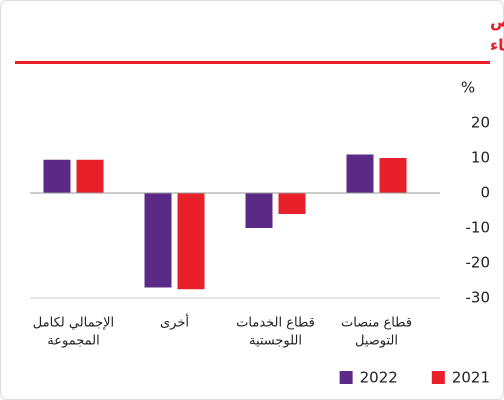 The width and height of the screenshot is (504, 400). What do you see at coordinates (73, 341) in the screenshot?
I see `x-tick-label: المجموعة` at bounding box center [73, 341].